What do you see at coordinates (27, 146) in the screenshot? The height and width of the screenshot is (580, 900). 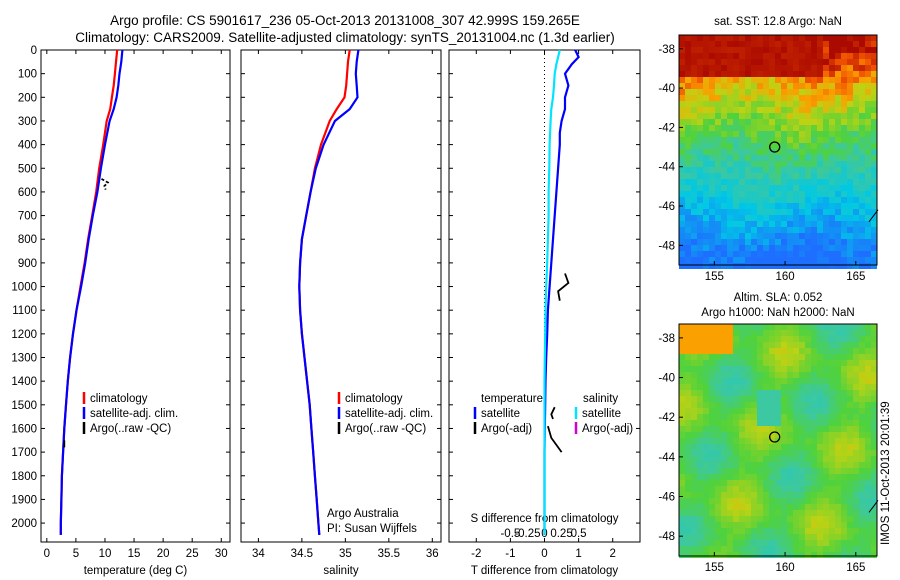 I see `y-tick-label: 400` at bounding box center [27, 146].